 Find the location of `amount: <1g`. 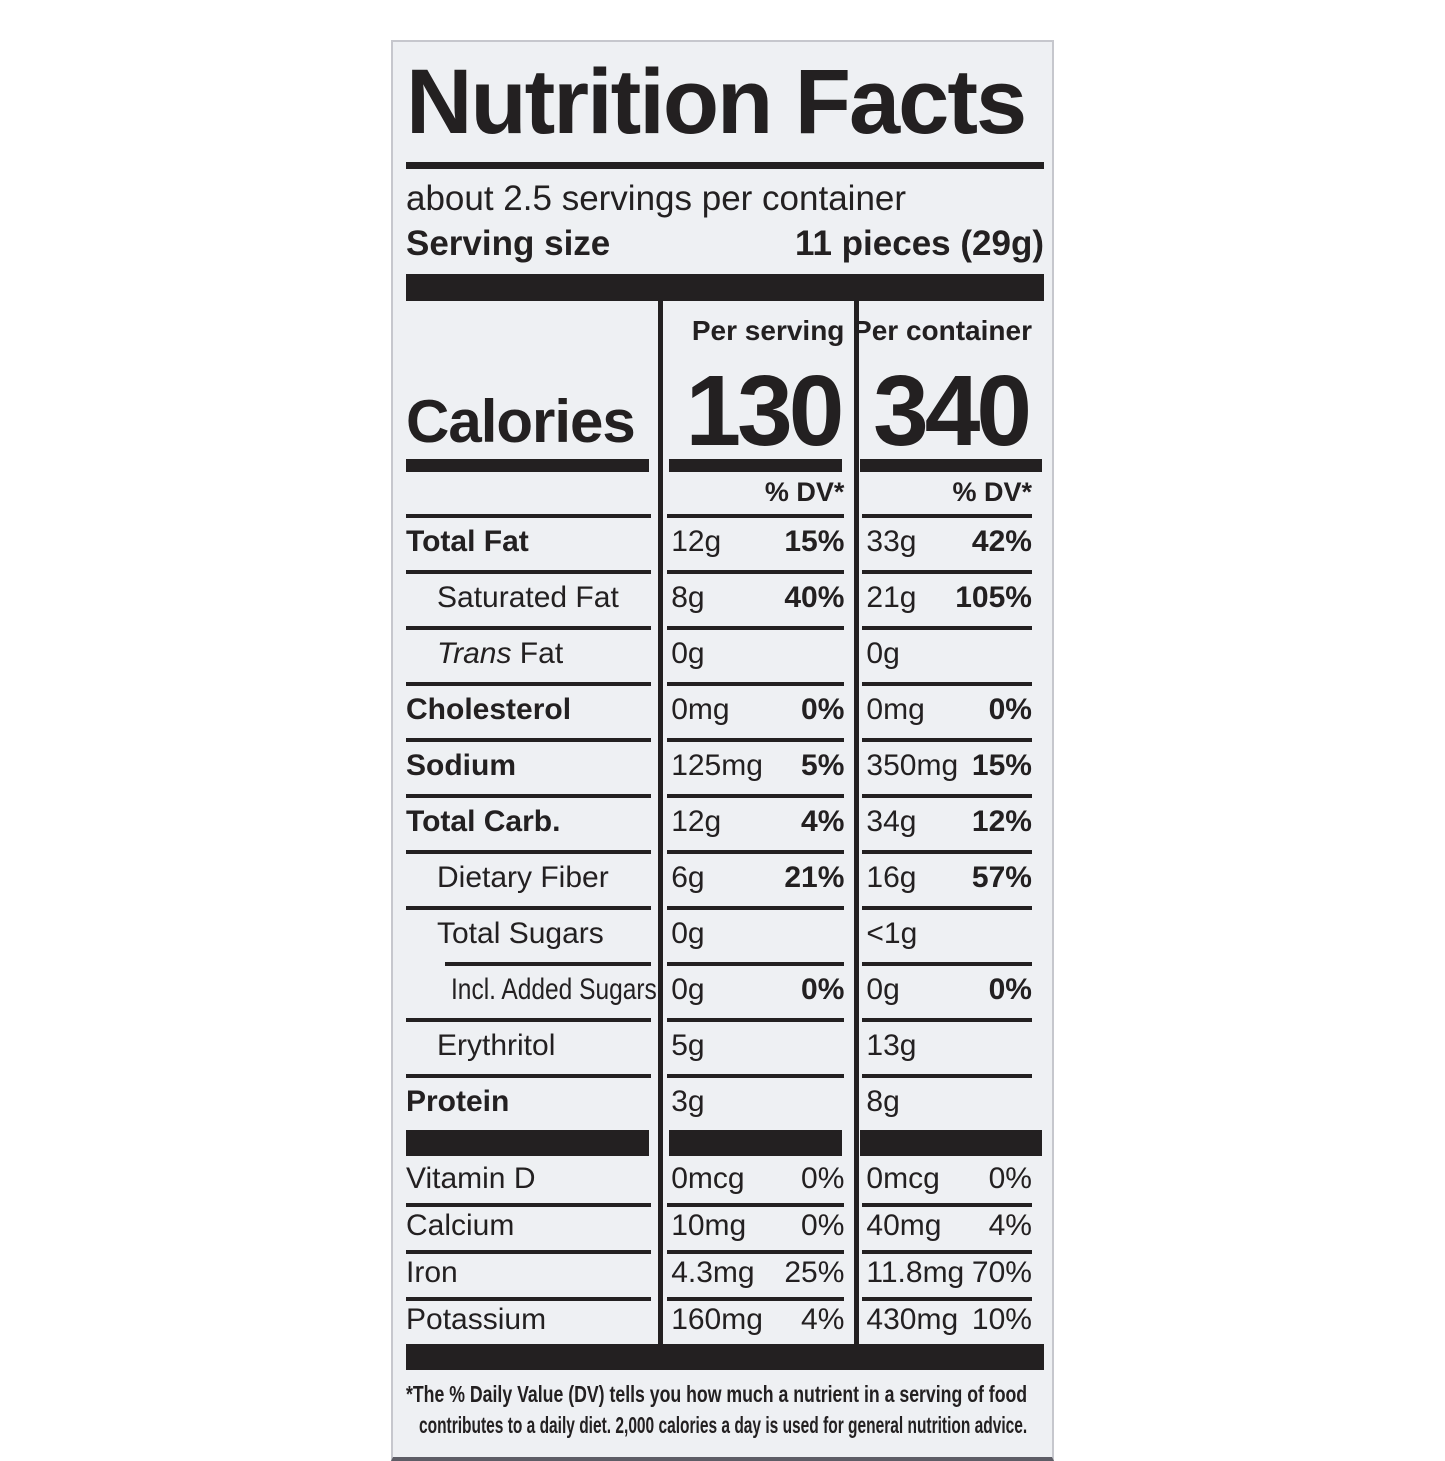

amount: <1g is located at coordinates (892, 933).